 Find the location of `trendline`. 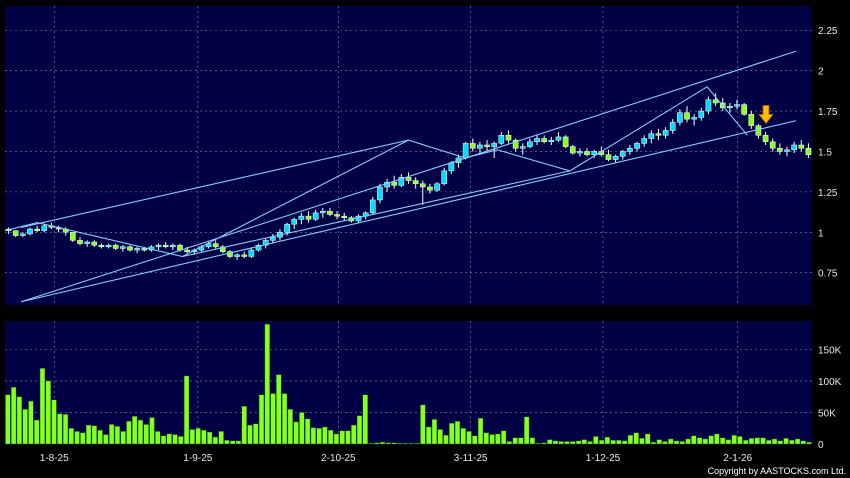

trendline is located at coordinates (376, 214).